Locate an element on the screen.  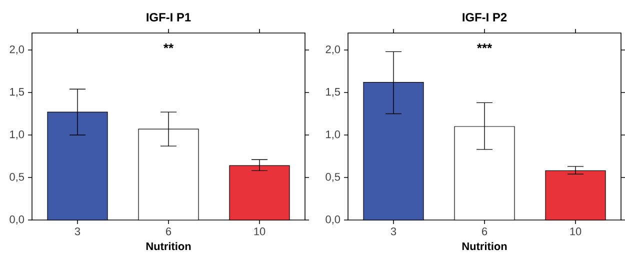
chart-title: IGF-I P1 is located at coordinates (168, 17).